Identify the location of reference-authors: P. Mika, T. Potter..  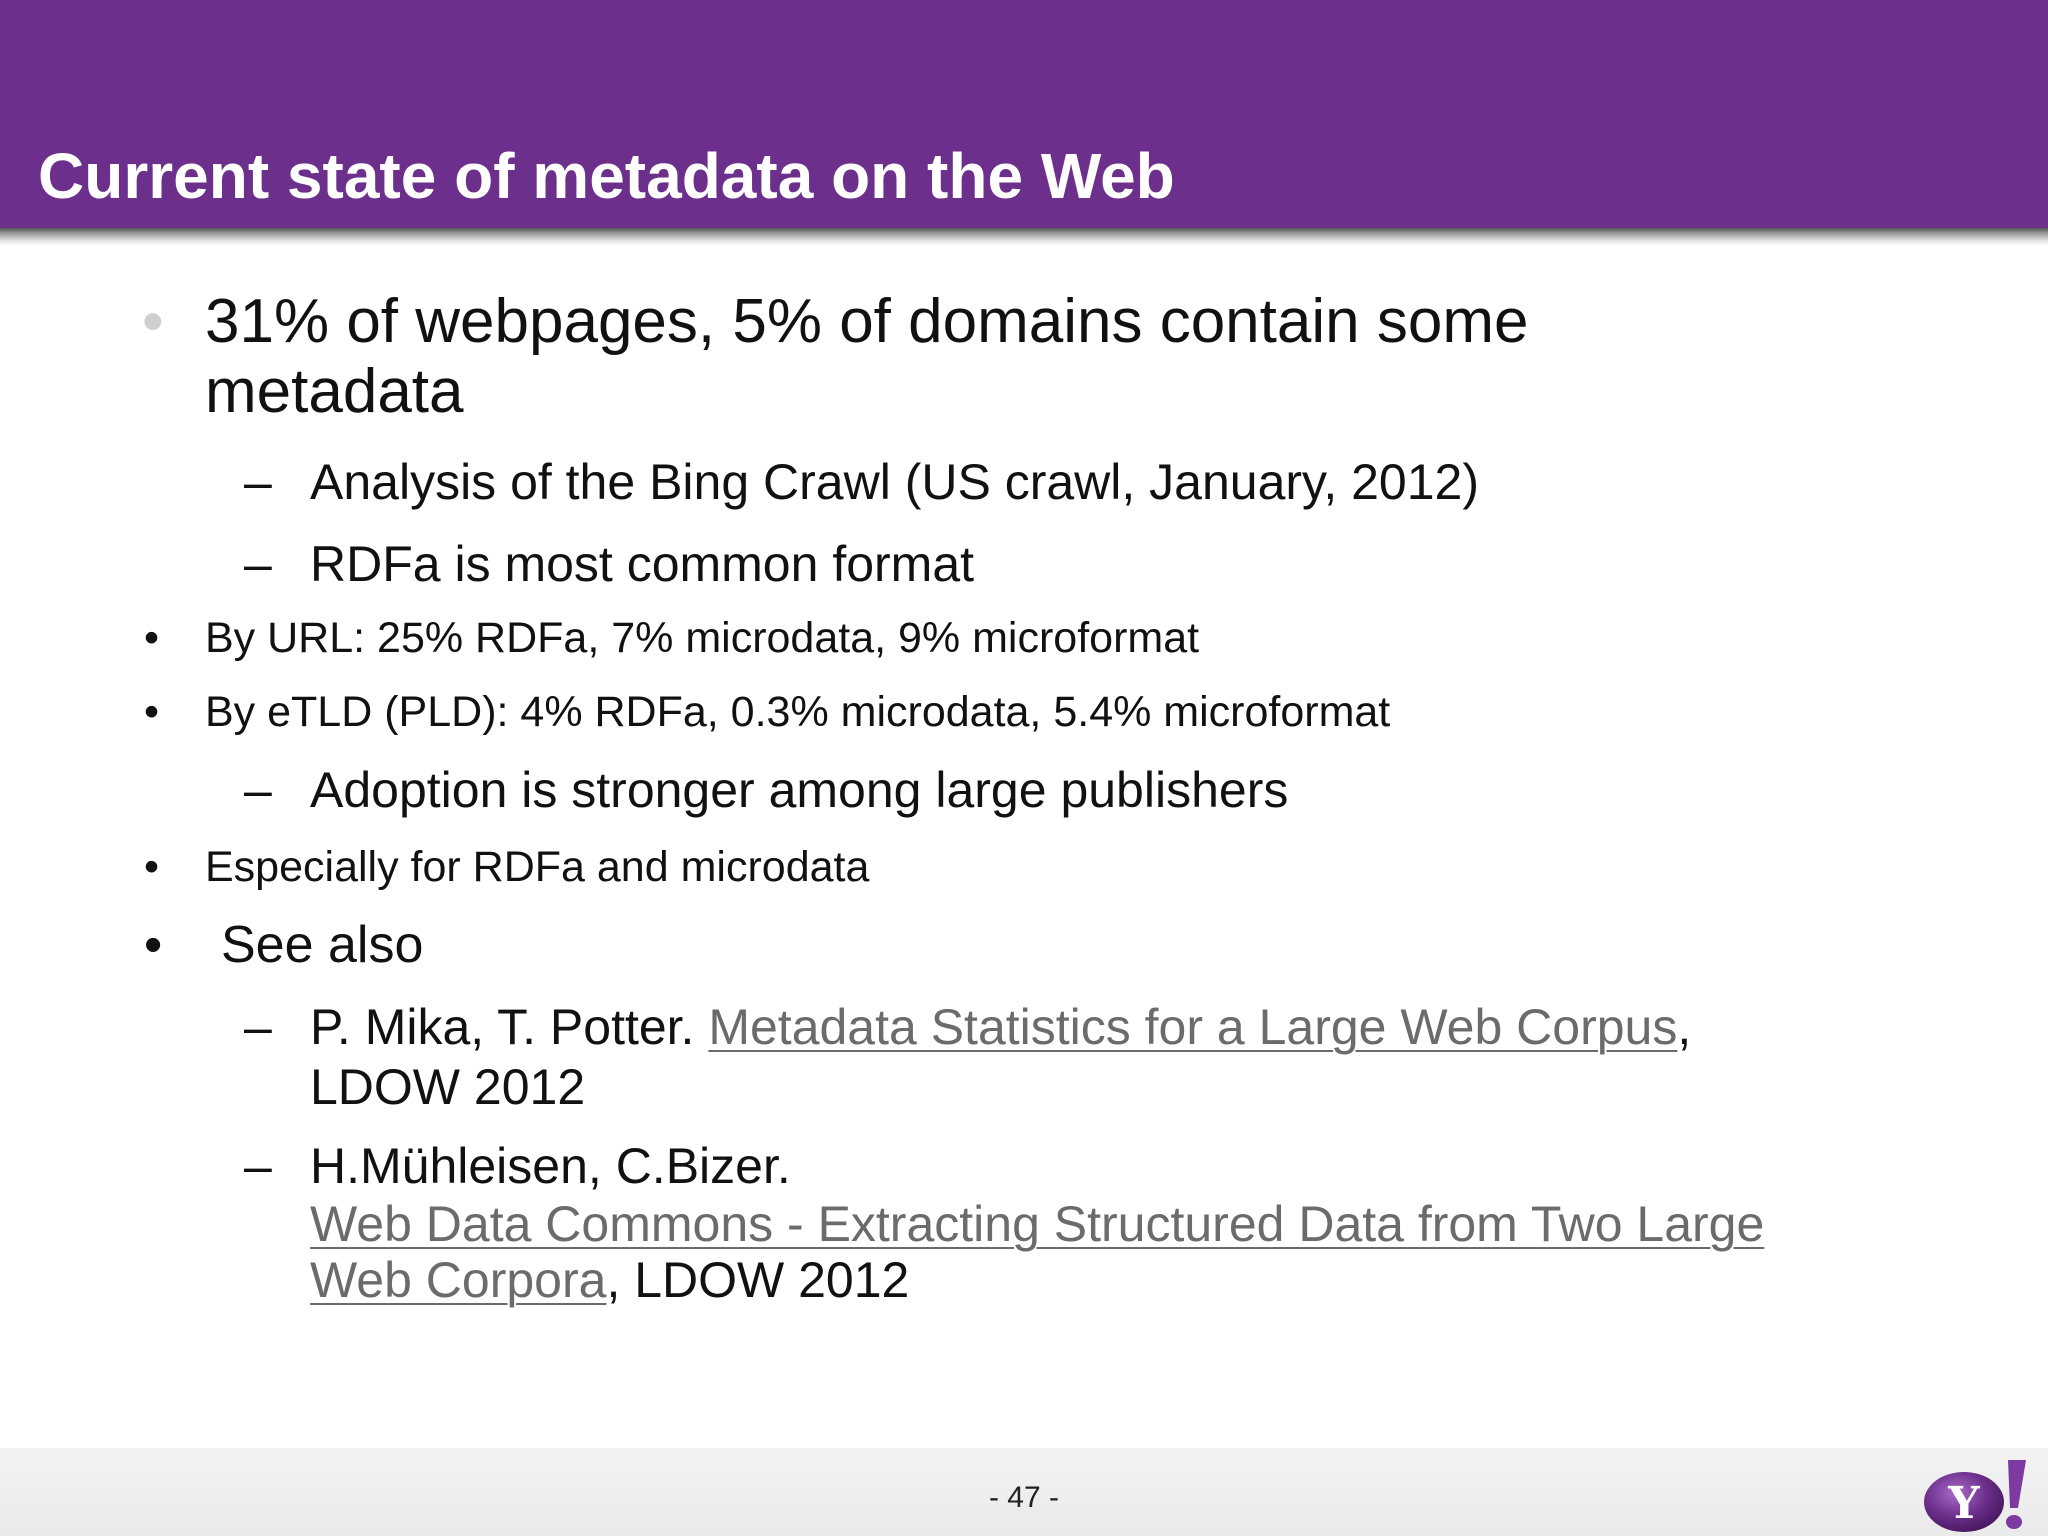
(509, 1027).